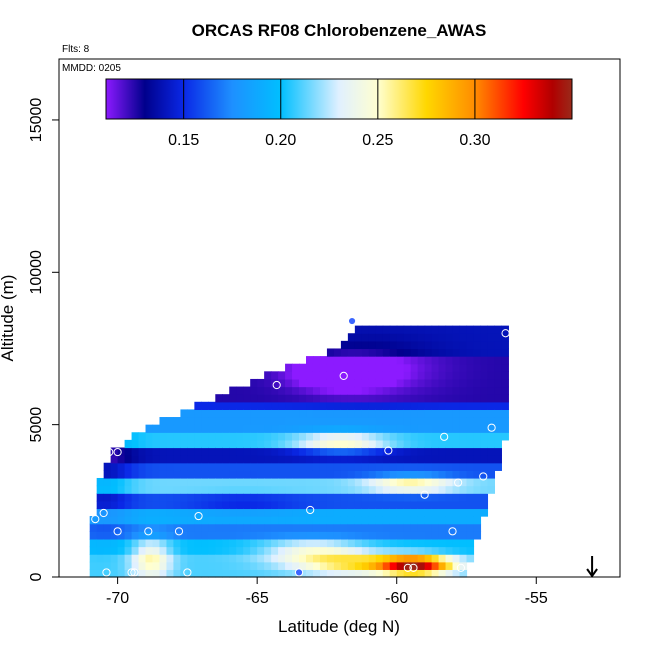 This screenshot has height=655, width=650. I want to click on y-tick-label: 5000, so click(36, 425).